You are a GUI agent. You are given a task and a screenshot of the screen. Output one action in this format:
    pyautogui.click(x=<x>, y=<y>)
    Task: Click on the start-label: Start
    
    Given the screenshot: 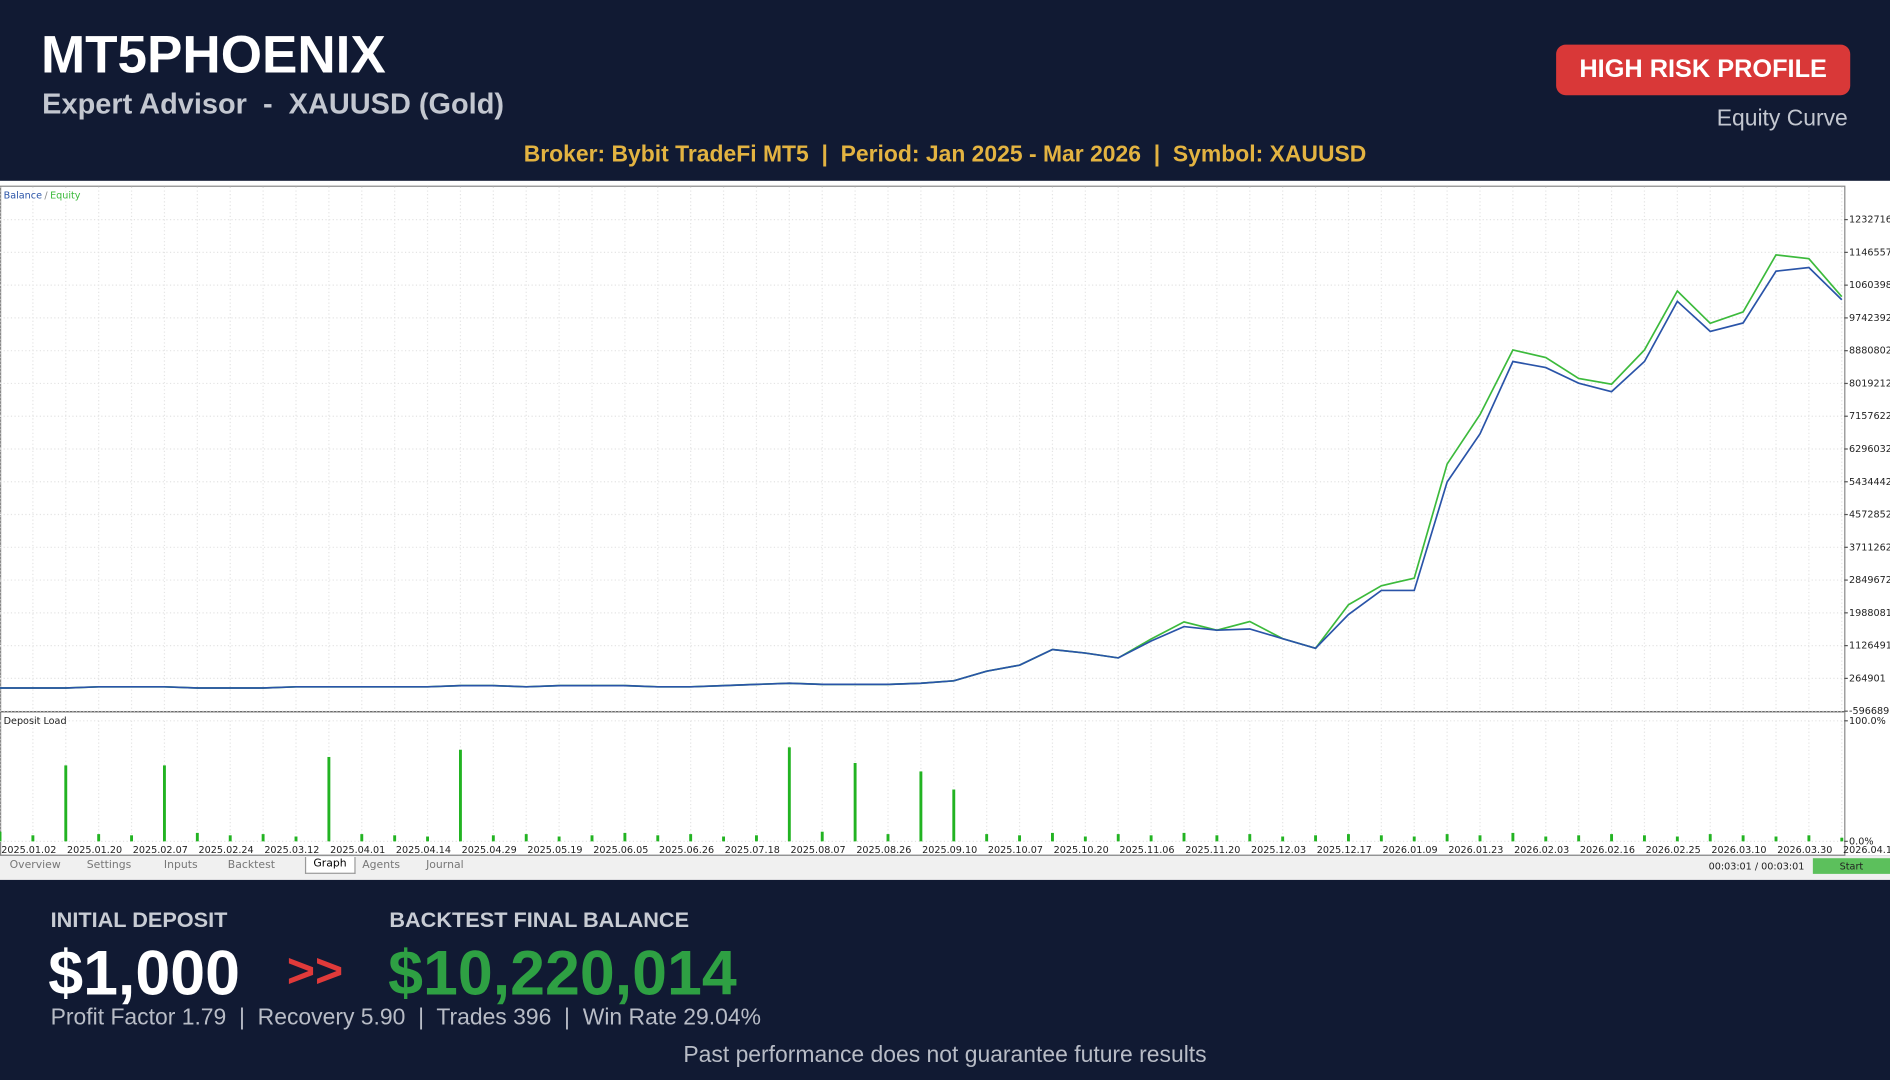 What is the action you would take?
    pyautogui.click(x=1852, y=867)
    